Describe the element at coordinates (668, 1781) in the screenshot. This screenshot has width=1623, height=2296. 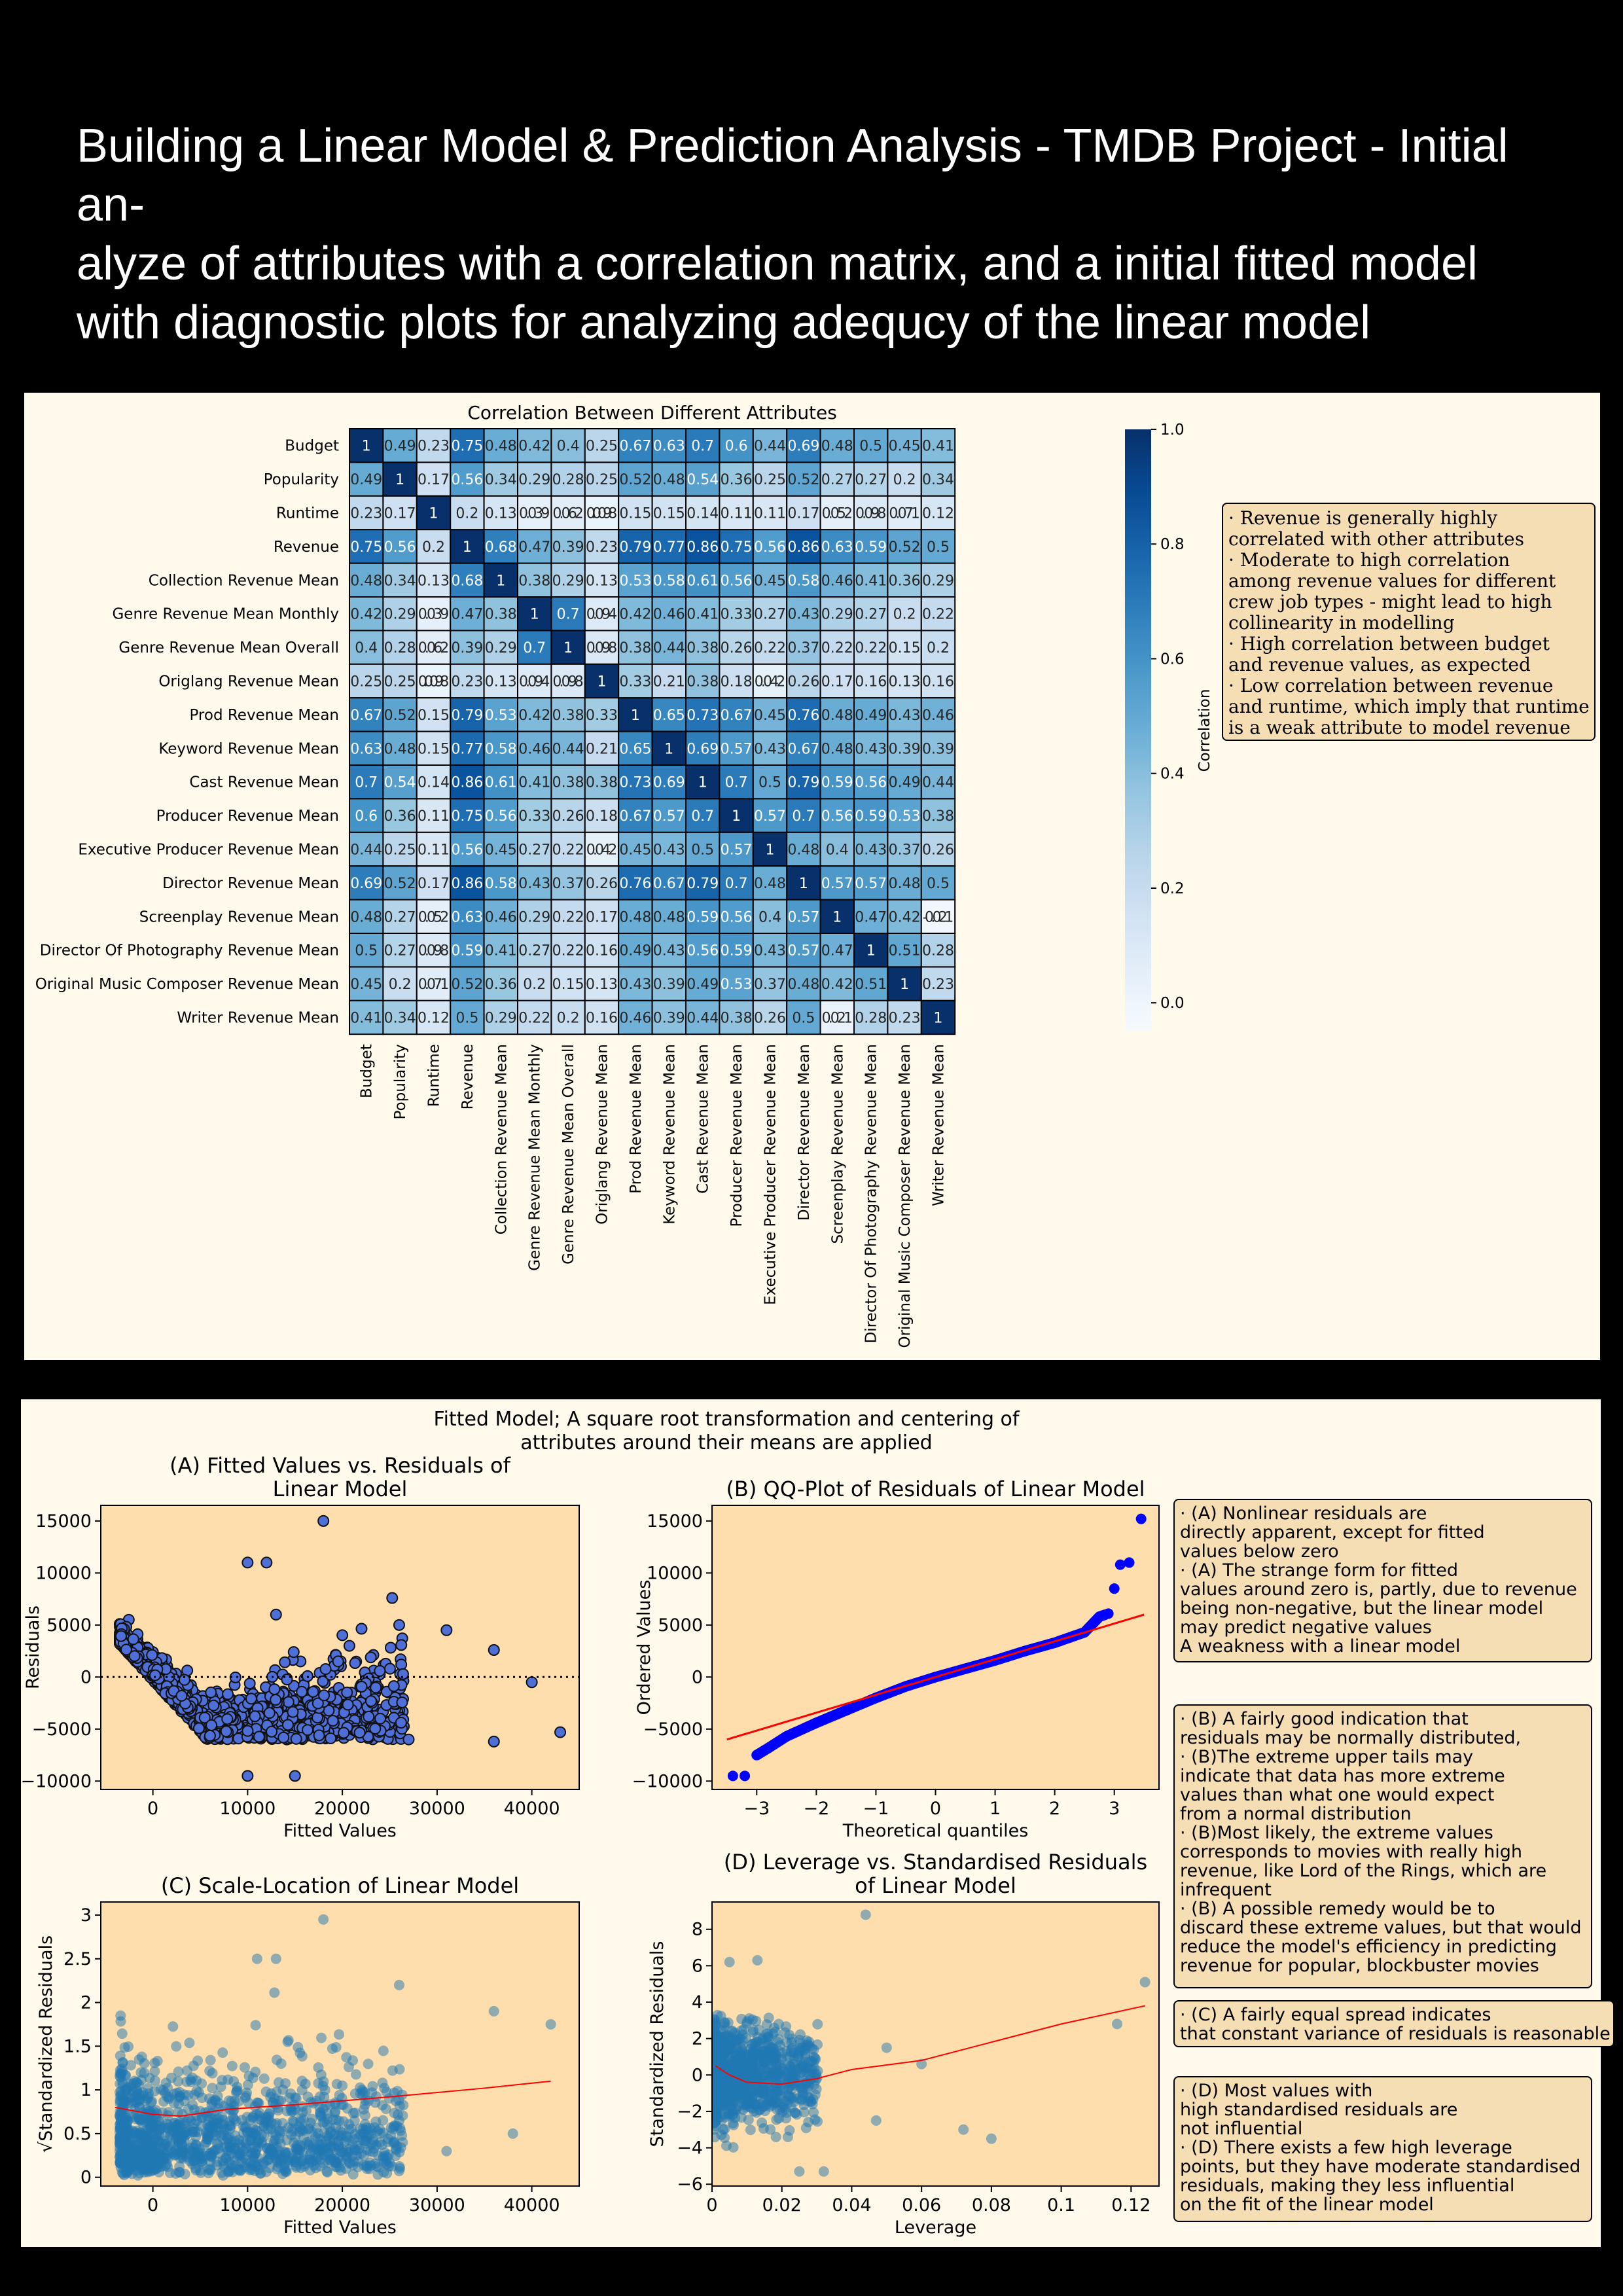
I see `y-tick-label: −10000` at that location.